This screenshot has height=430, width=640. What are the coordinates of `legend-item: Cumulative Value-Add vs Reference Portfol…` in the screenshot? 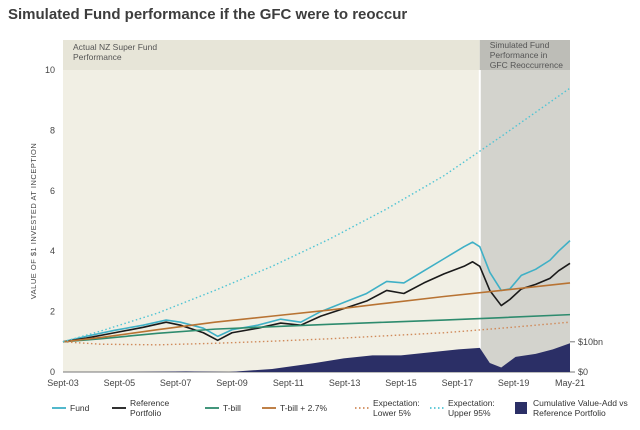 It's located at (571, 408).